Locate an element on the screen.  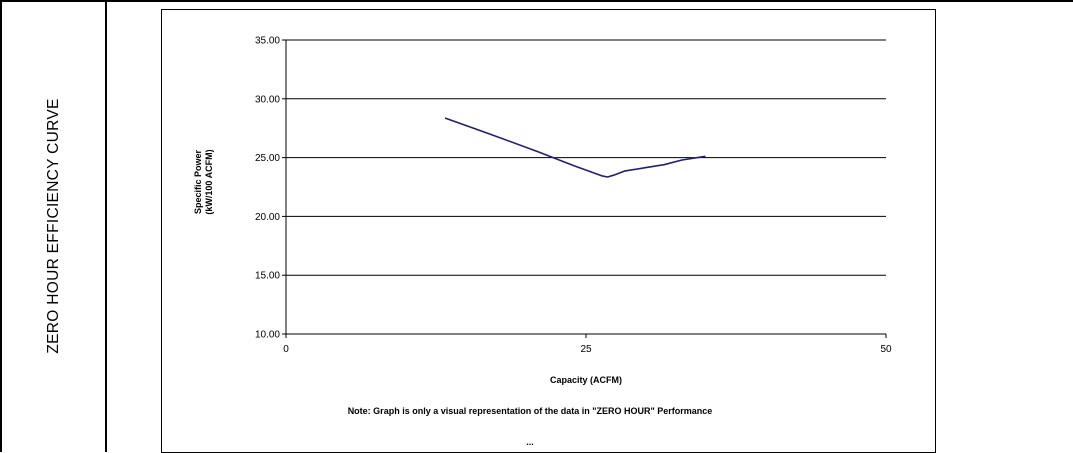
y-tick-label: 25.00 is located at coordinates (267, 158).